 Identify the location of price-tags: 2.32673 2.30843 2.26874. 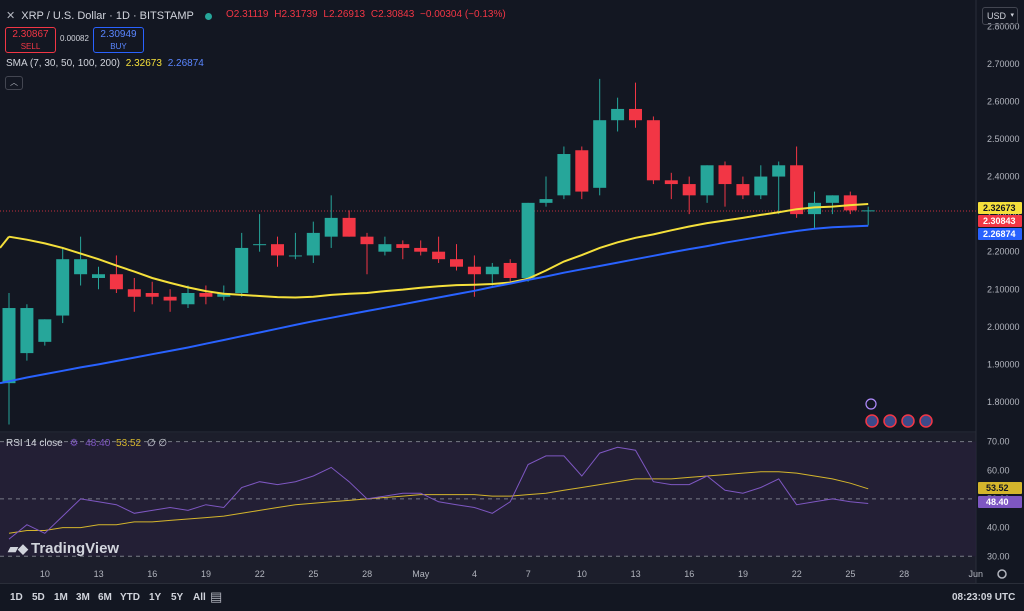
(1000, 221).